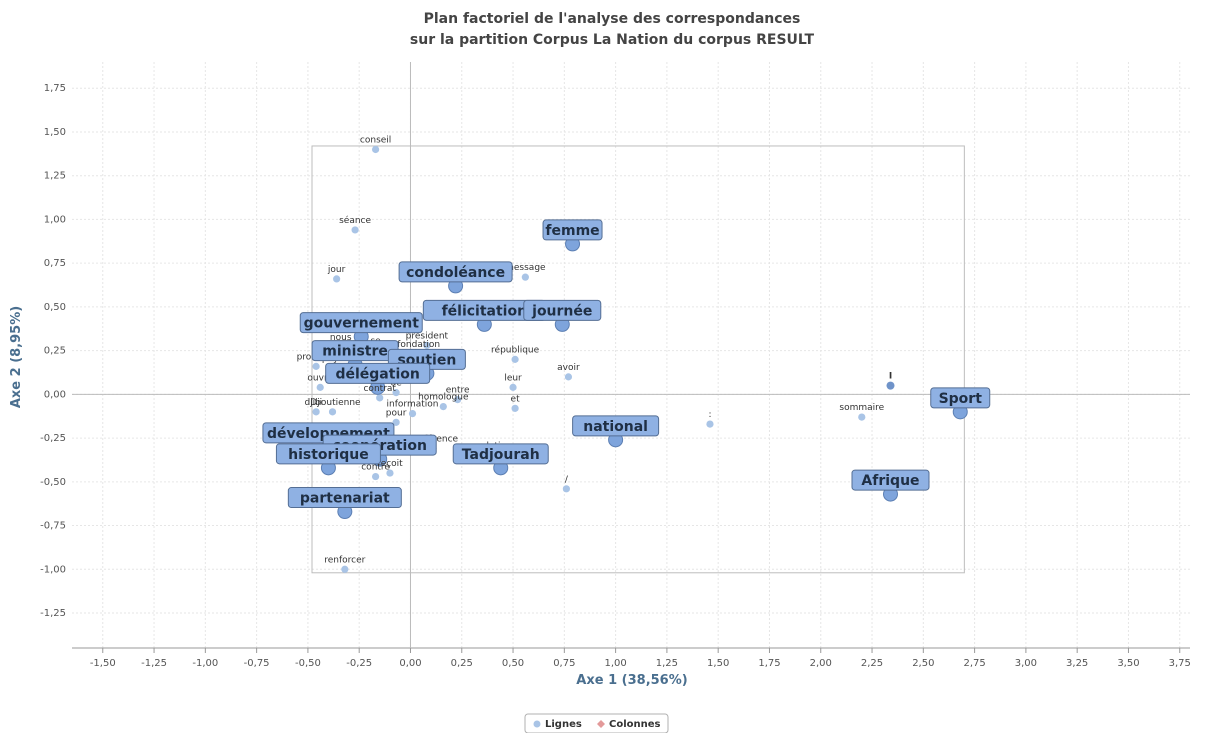  I want to click on x-tick-label: 2,00, so click(821, 663).